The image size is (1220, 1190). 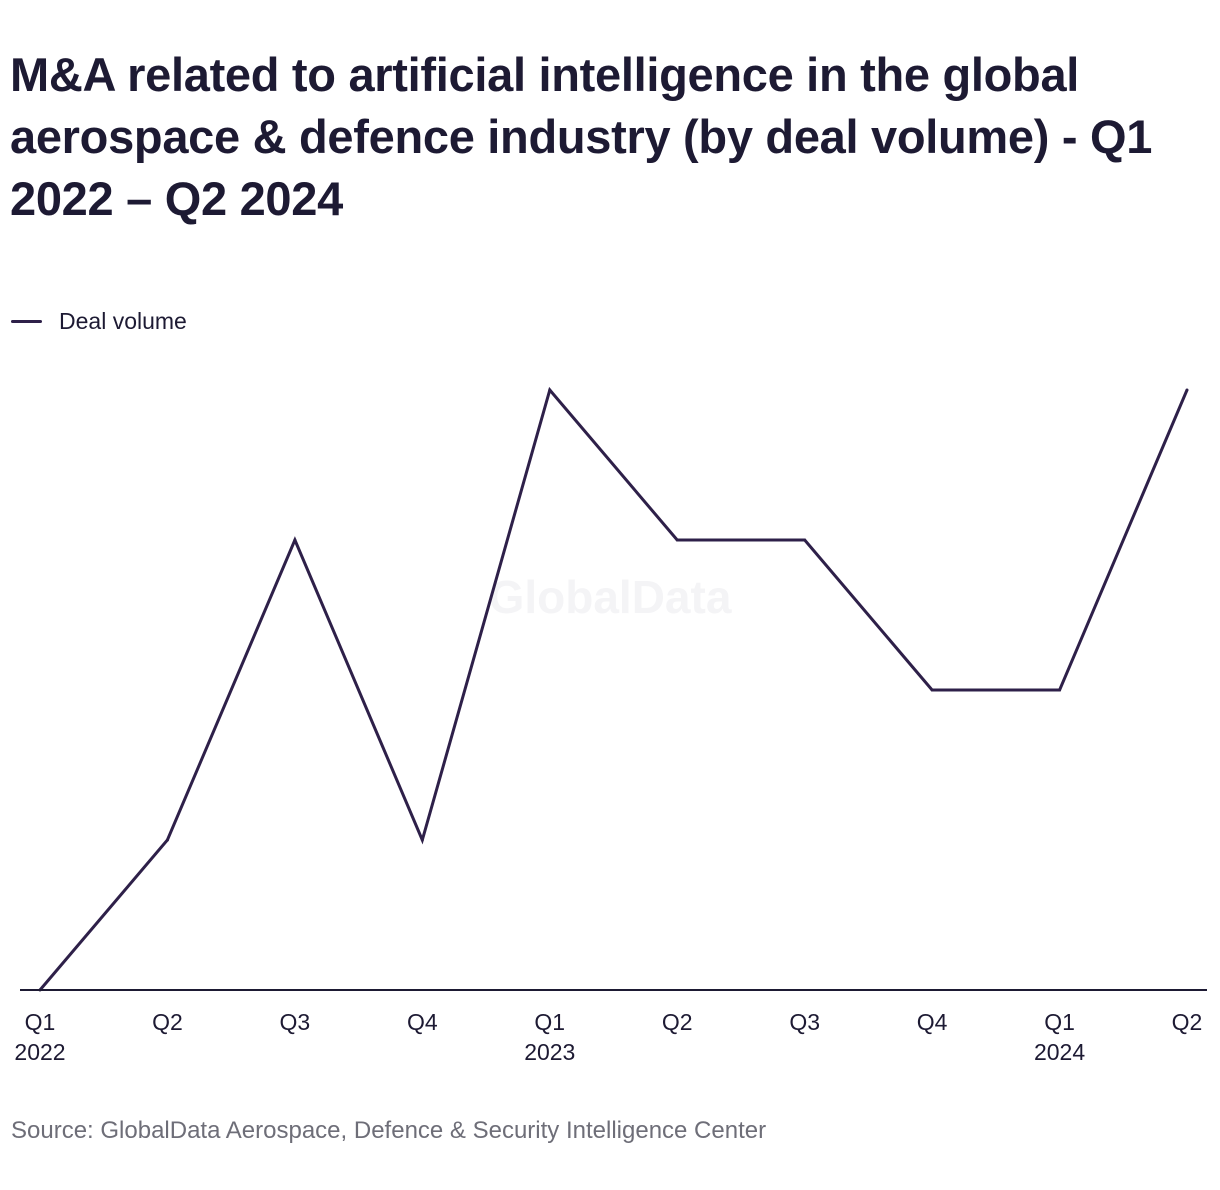 What do you see at coordinates (608, 1037) in the screenshot?
I see `x-axis-ticks: Q1 2022 Q2 Q3 Q4 Q1 2023 Q2 Q3 Q4 Q1 2024 Q2` at bounding box center [608, 1037].